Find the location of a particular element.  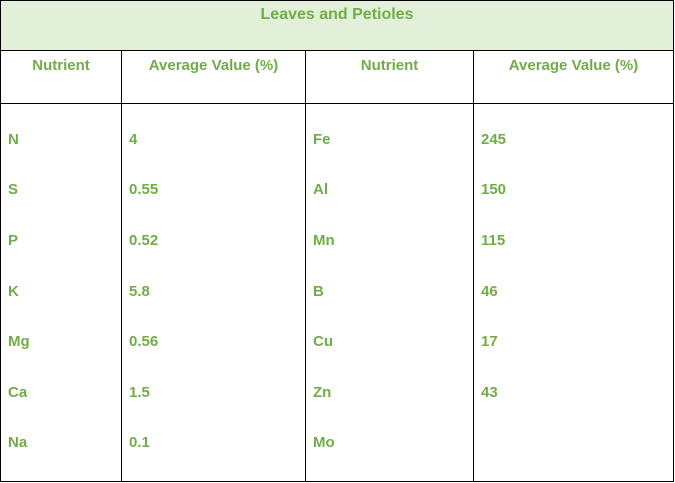

table-cell: 0.55 is located at coordinates (144, 189).